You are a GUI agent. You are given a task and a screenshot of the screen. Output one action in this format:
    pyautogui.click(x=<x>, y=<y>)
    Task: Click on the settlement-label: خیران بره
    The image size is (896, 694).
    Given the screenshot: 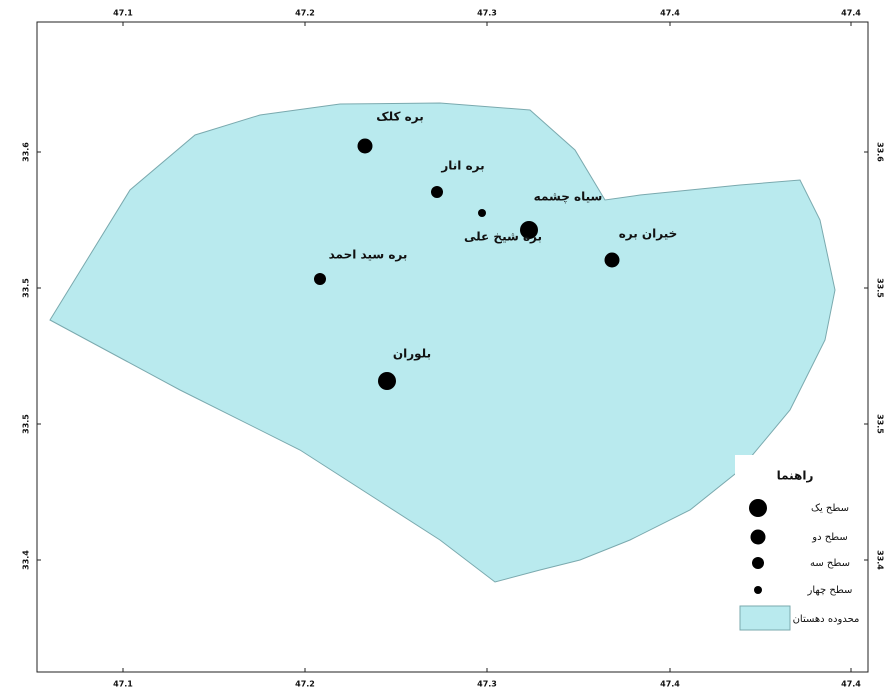 What is the action you would take?
    pyautogui.click(x=648, y=234)
    